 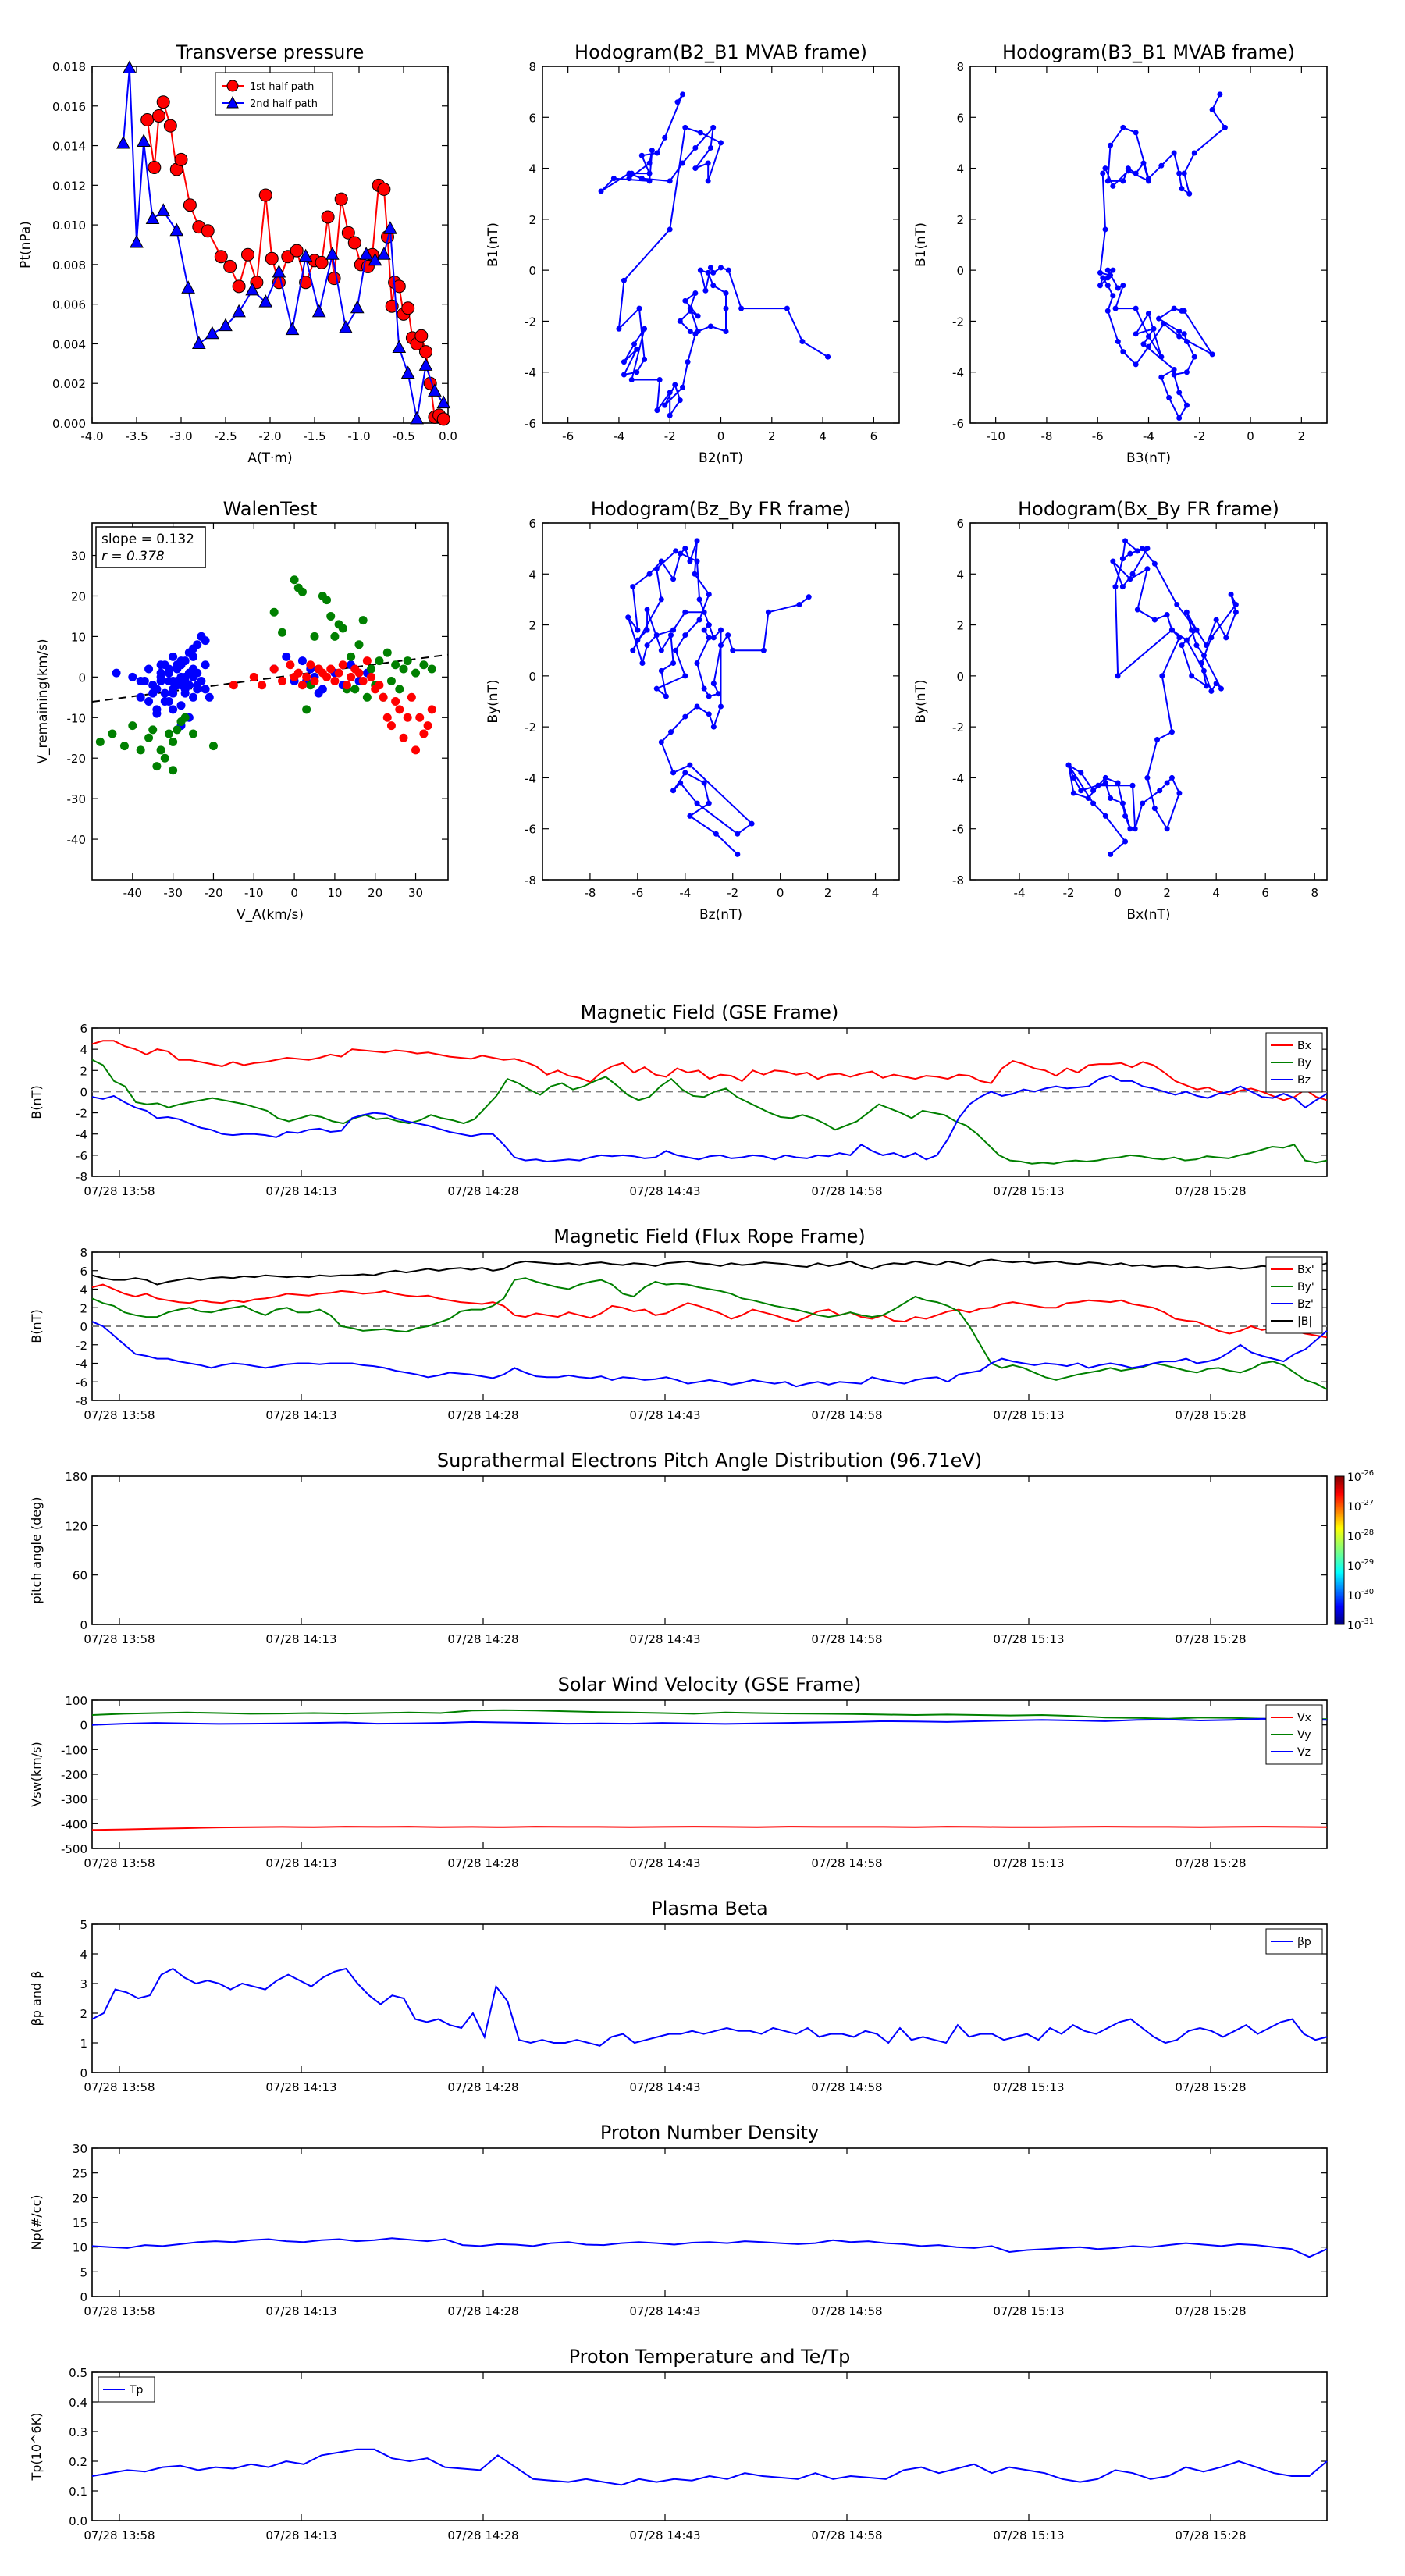 I want to click on legend-marker, so click(x=233, y=102).